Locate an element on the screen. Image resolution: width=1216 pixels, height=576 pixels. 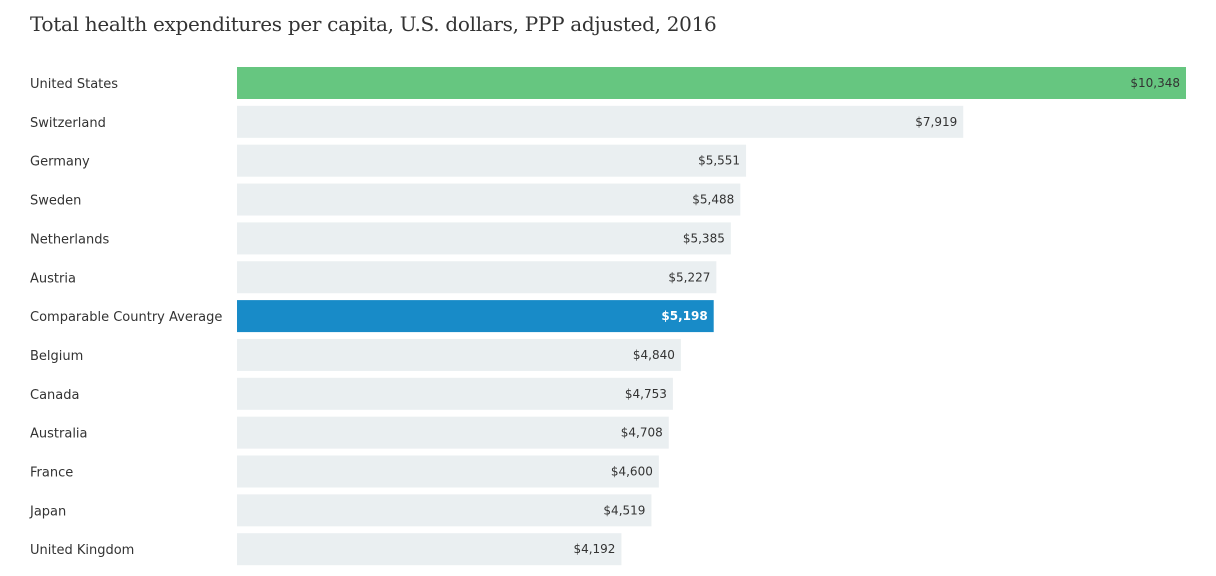
bar-row-belgium: Belgium $4,840 is located at coordinates (355, 354).